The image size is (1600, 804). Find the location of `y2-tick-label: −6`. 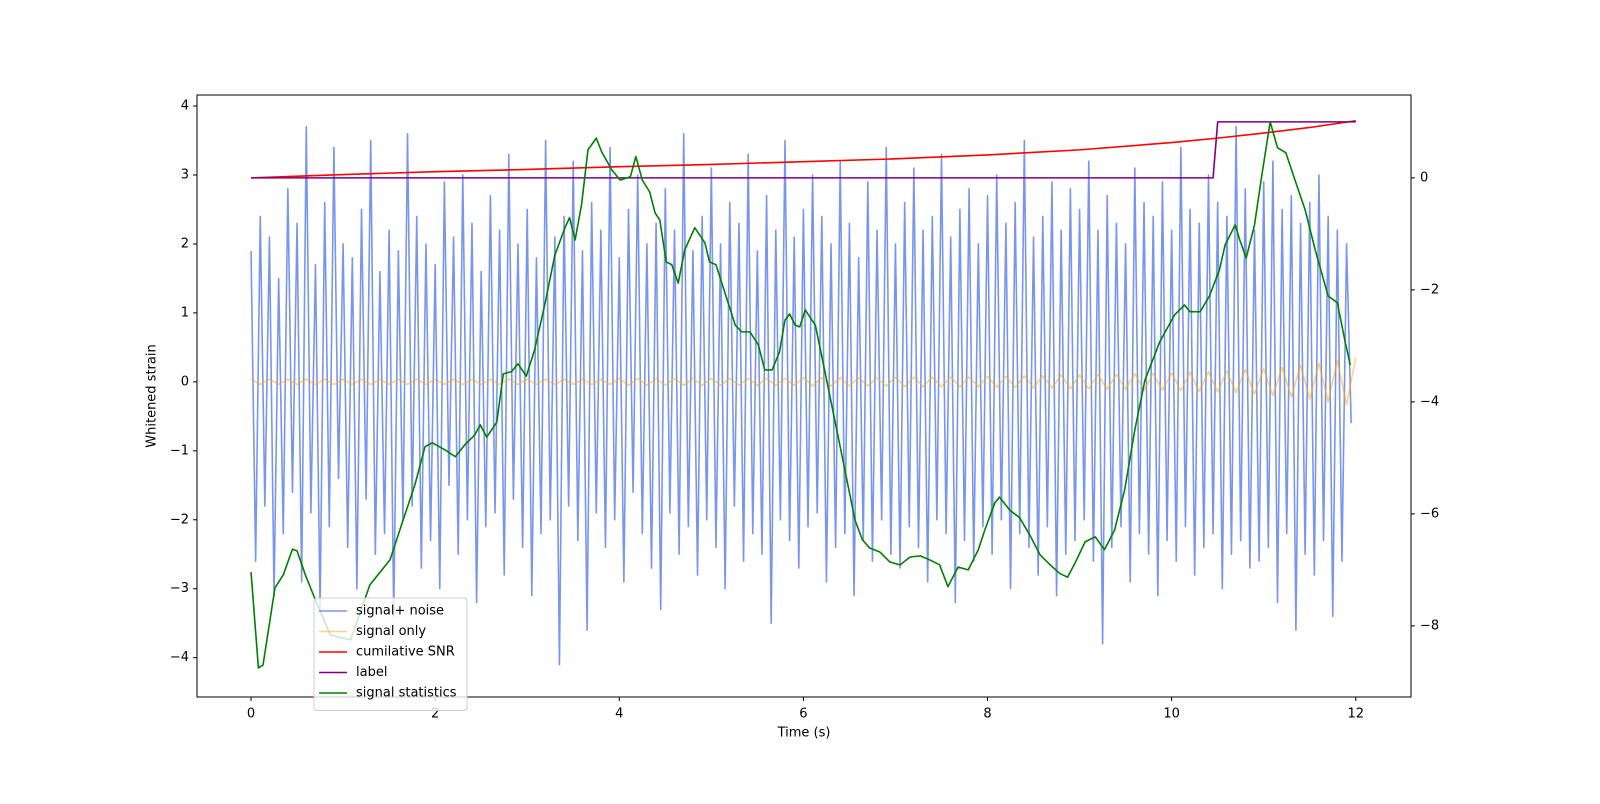

y2-tick-label: −6 is located at coordinates (1429, 513).